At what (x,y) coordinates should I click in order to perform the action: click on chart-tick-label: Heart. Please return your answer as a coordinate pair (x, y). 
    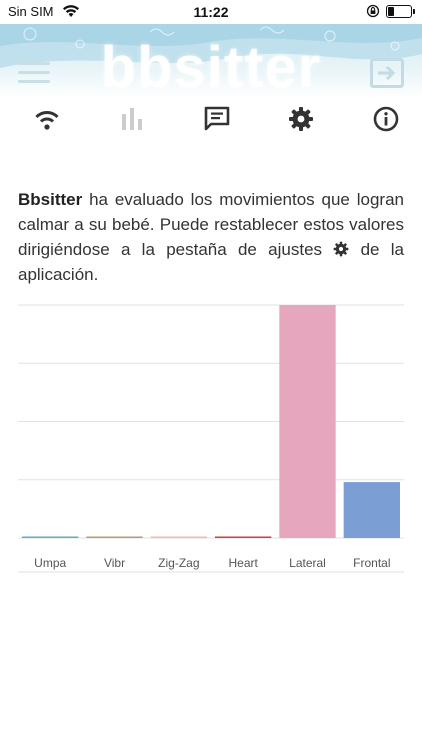
    Looking at the image, I should click on (243, 563).